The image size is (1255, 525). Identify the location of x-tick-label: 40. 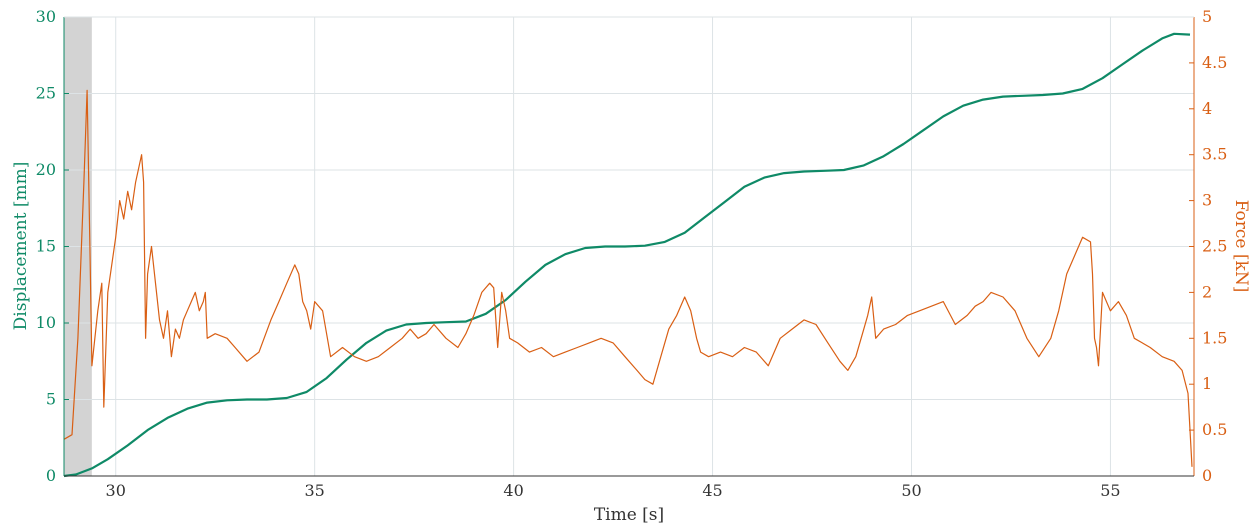
(513, 490).